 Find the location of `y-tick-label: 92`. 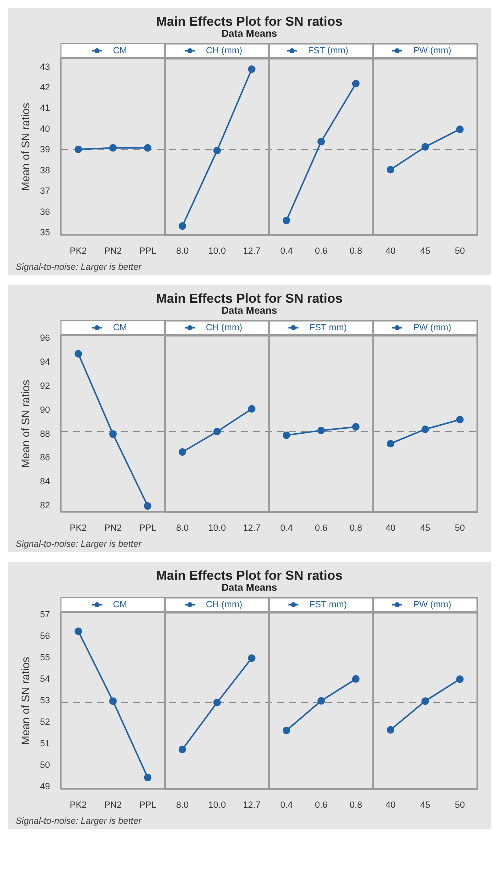

y-tick-label: 92 is located at coordinates (45, 385).